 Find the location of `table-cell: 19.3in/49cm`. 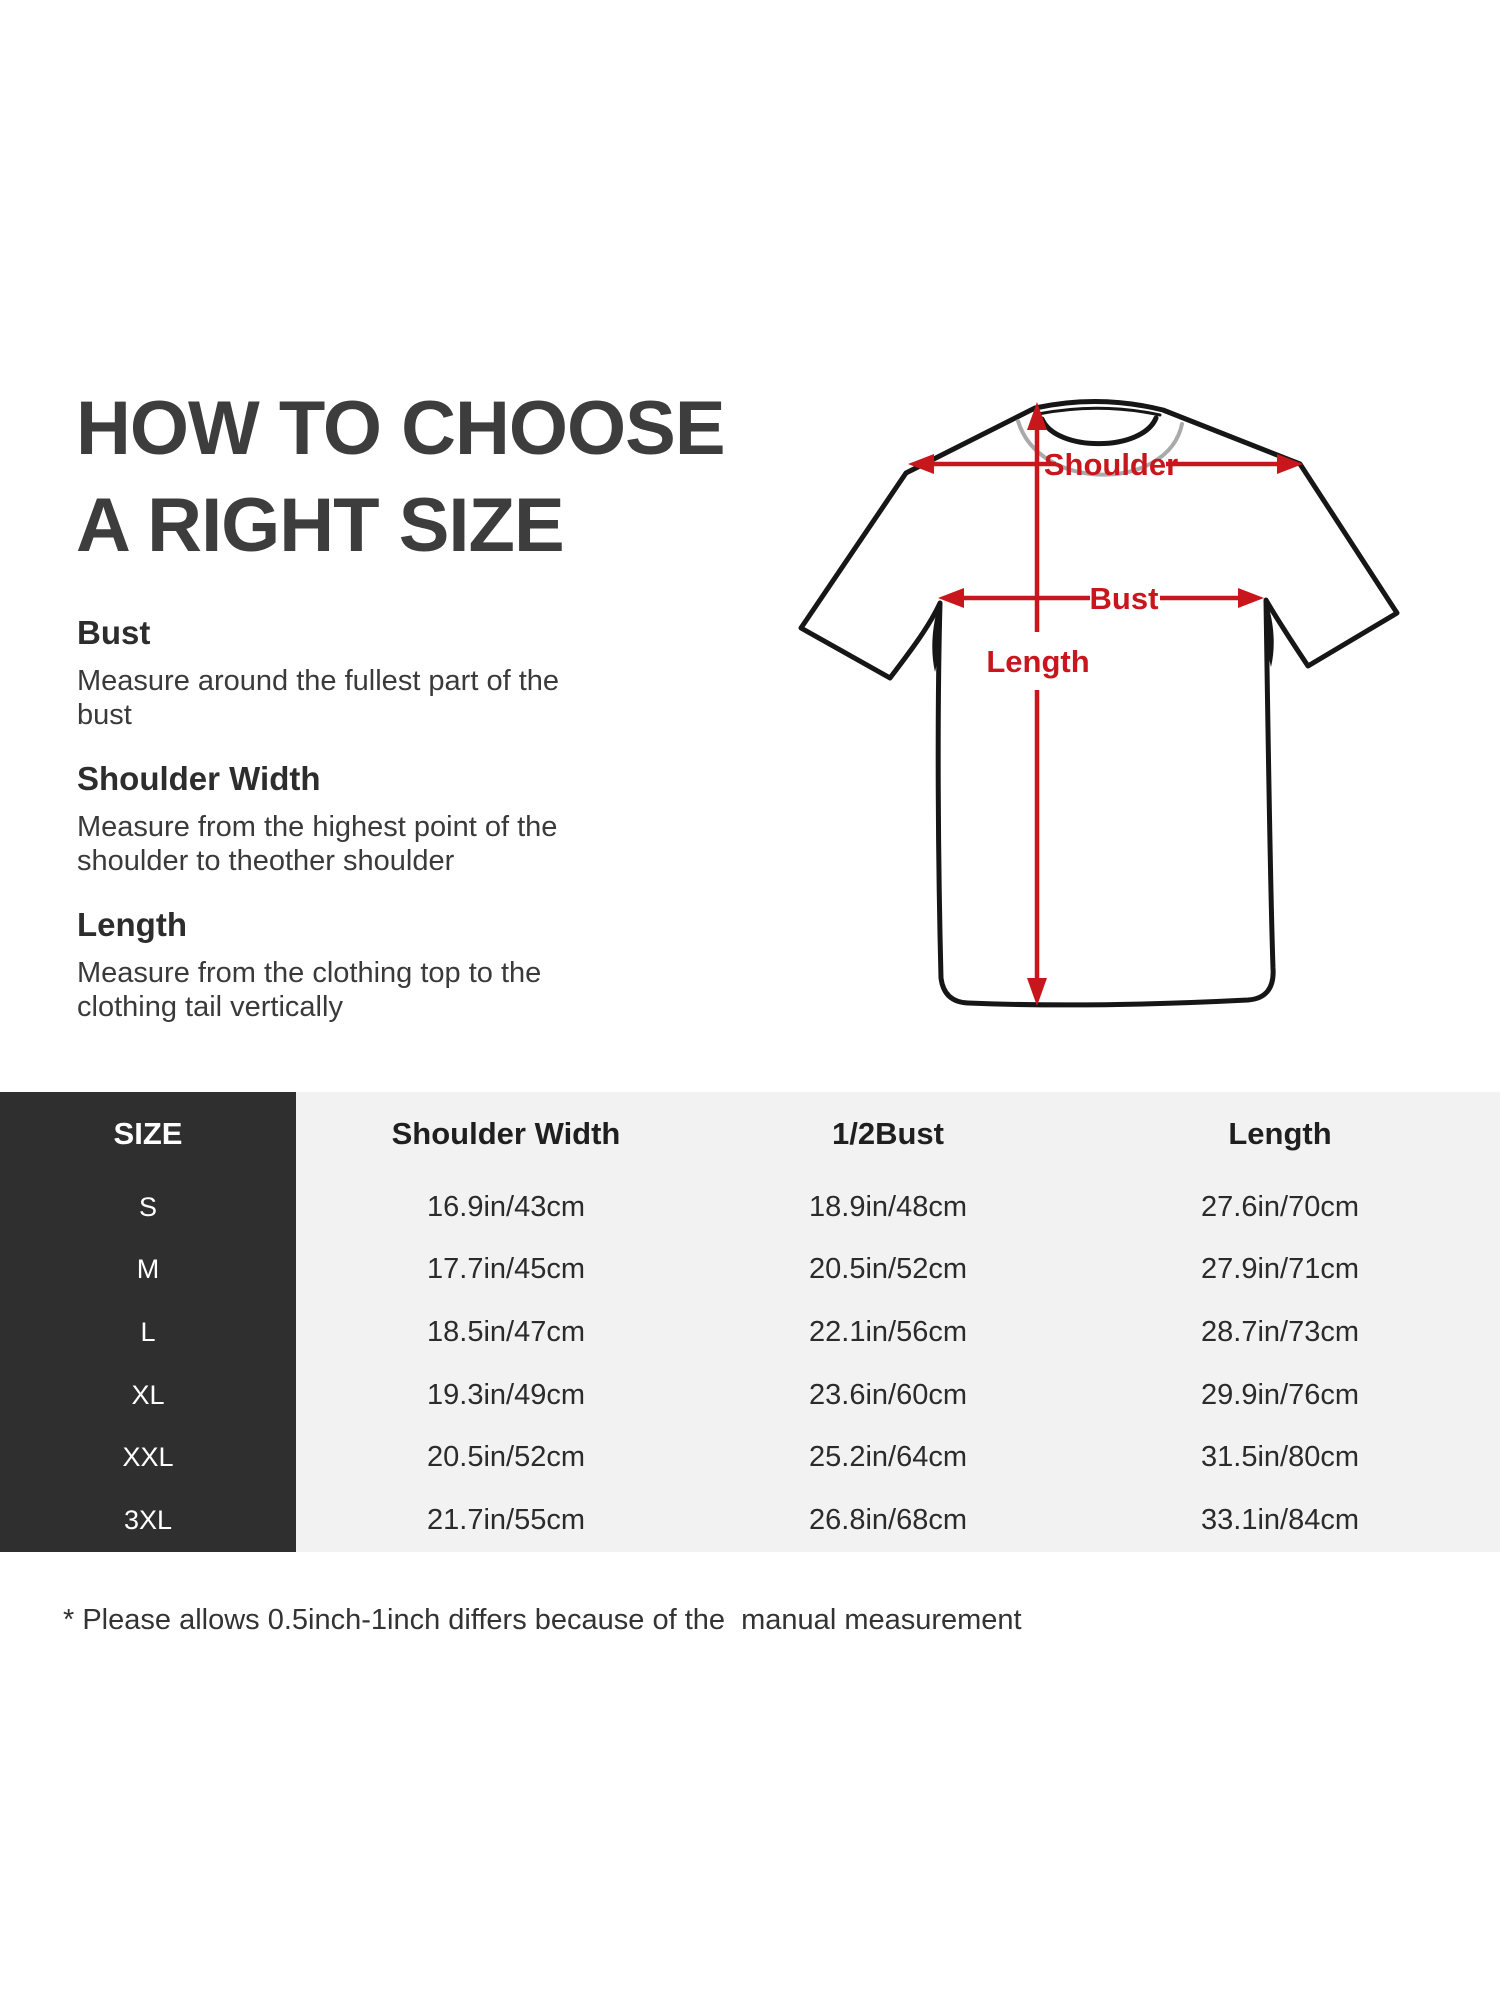

table-cell: 19.3in/49cm is located at coordinates (506, 1395).